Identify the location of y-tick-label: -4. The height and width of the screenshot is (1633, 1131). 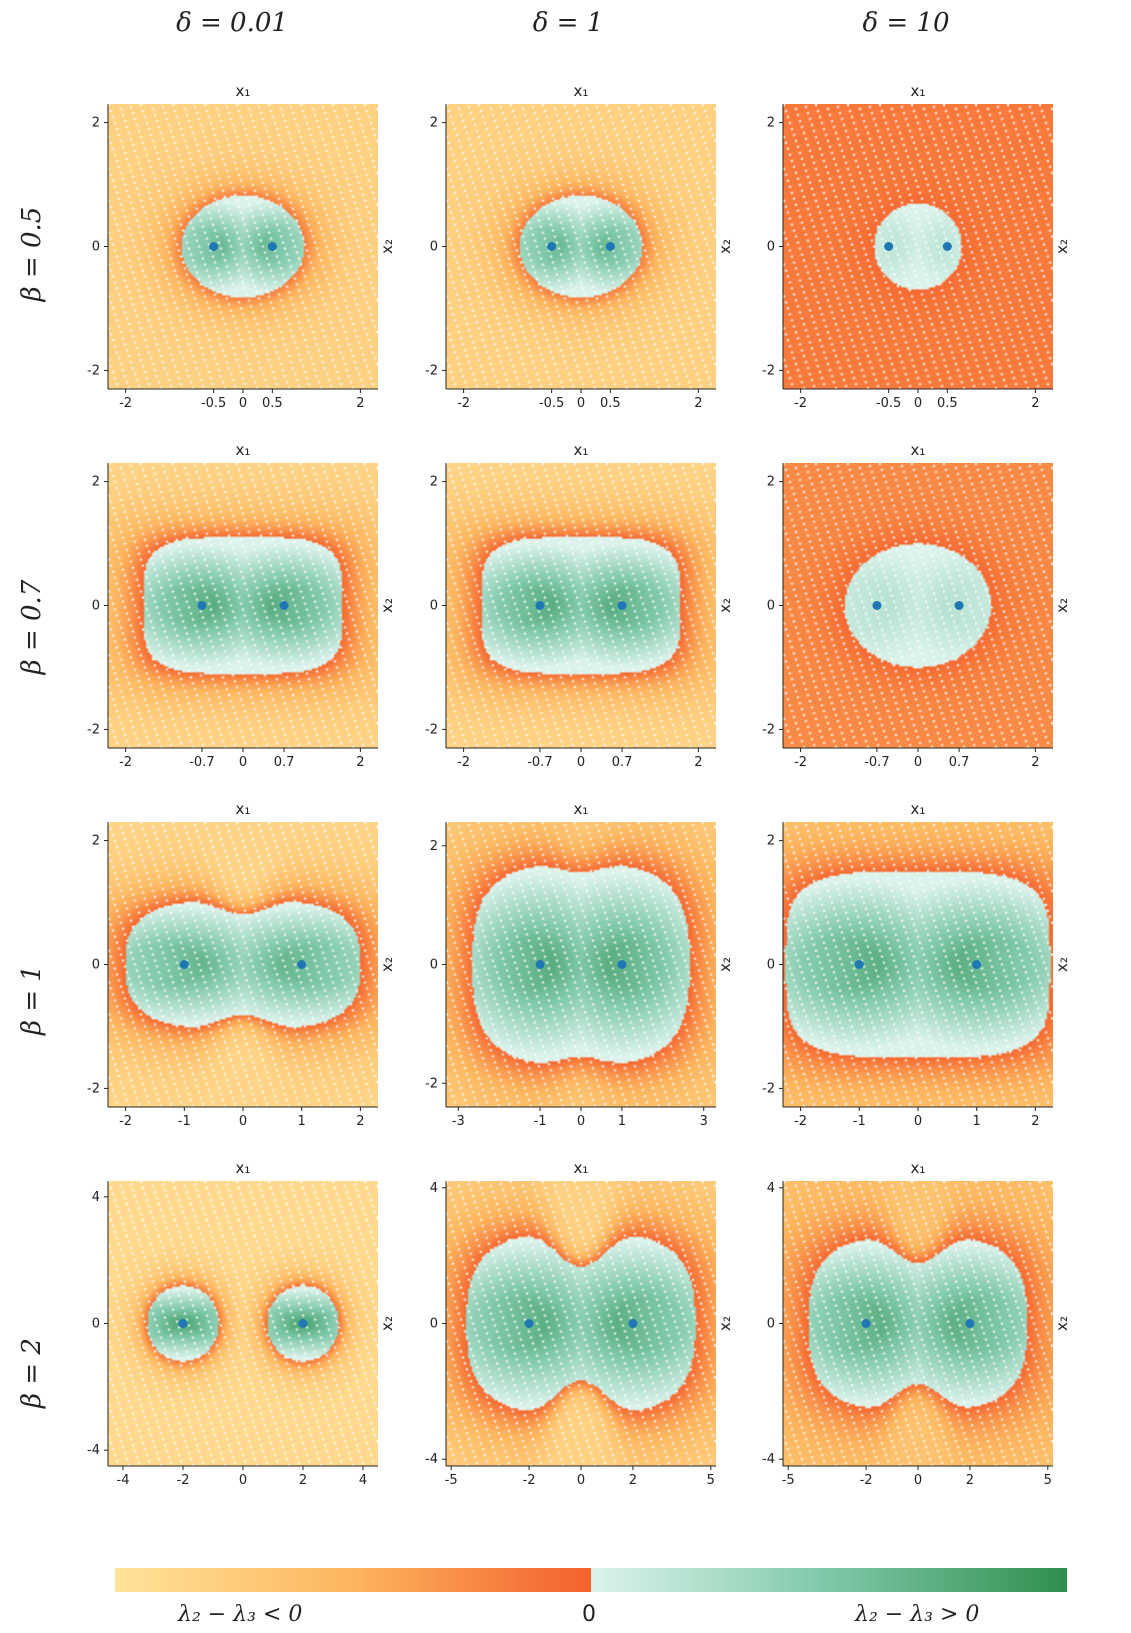
(431, 1459).